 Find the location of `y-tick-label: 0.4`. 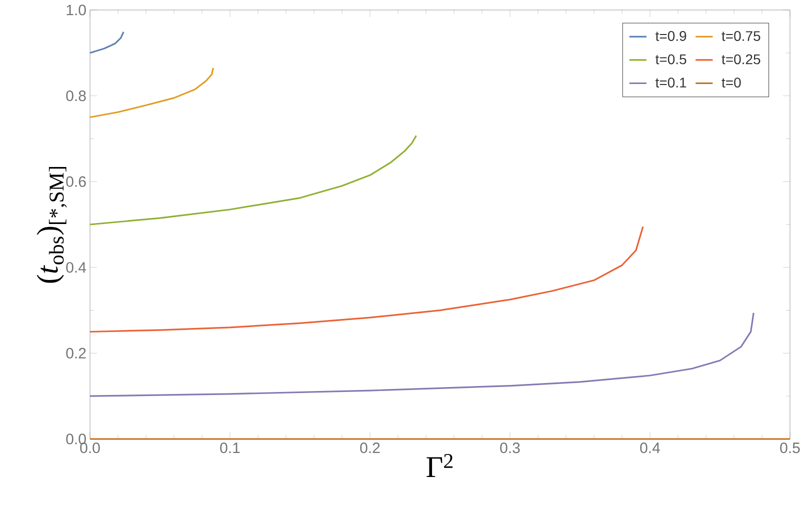

y-tick-label: 0.4 is located at coordinates (76, 267).